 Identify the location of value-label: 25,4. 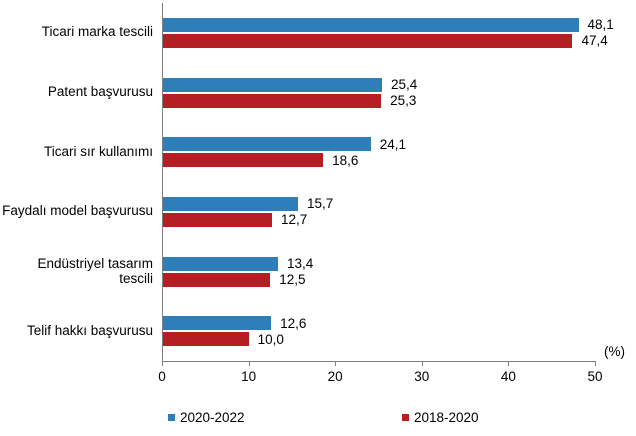
(404, 84).